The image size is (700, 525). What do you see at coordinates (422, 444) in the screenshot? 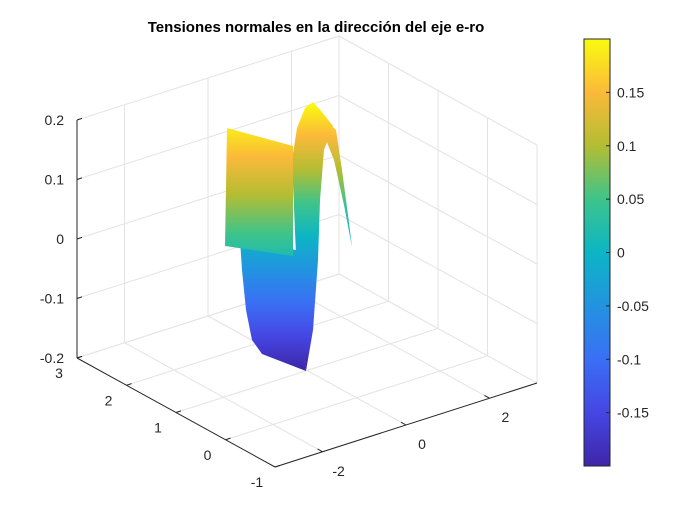
I see `x-tick-label: 0` at bounding box center [422, 444].